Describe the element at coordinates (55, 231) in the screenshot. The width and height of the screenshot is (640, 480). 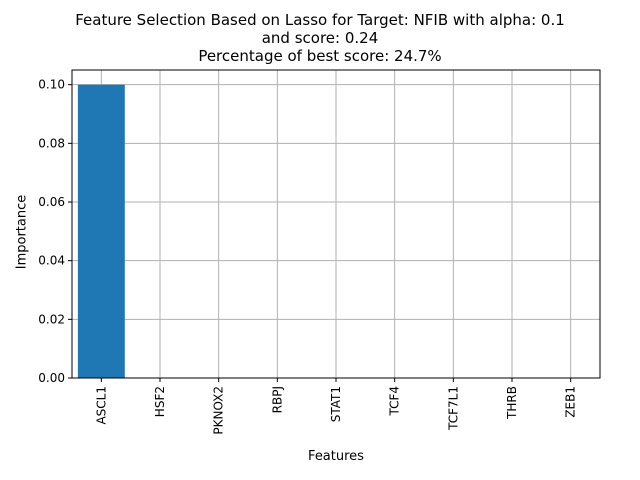
I see `y-axis-ticks: 0.00 0.02 0.04 0.06 0.08 0.10` at that location.